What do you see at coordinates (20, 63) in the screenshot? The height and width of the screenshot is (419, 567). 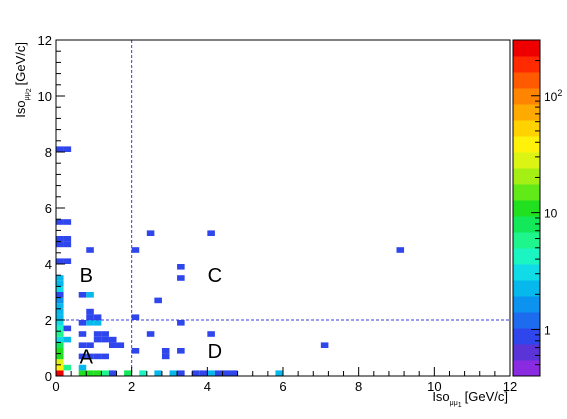 I see `y-axis-title-unit: [GeV/c]` at bounding box center [20, 63].